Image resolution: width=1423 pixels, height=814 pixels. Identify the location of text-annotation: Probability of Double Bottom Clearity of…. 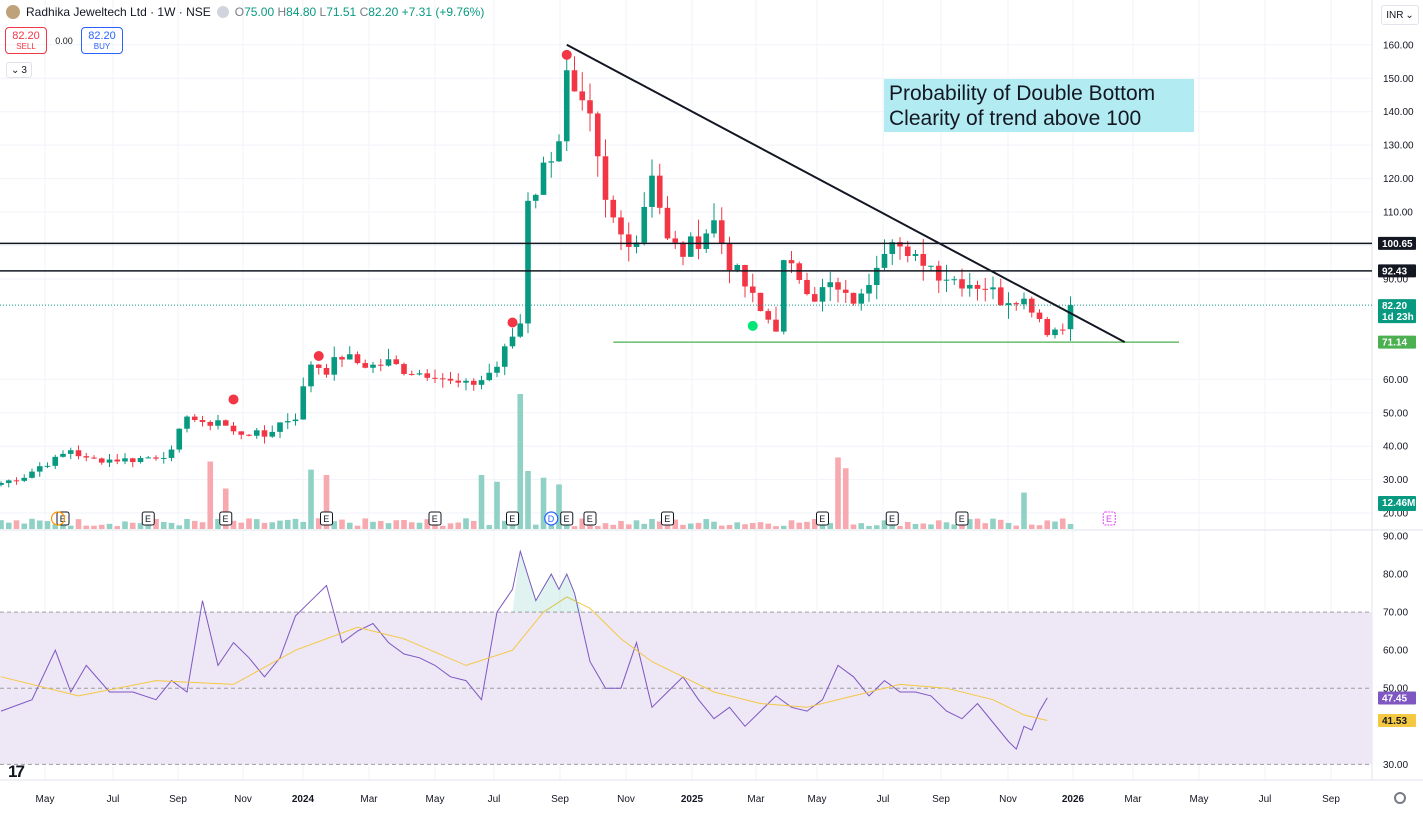
(1039, 105).